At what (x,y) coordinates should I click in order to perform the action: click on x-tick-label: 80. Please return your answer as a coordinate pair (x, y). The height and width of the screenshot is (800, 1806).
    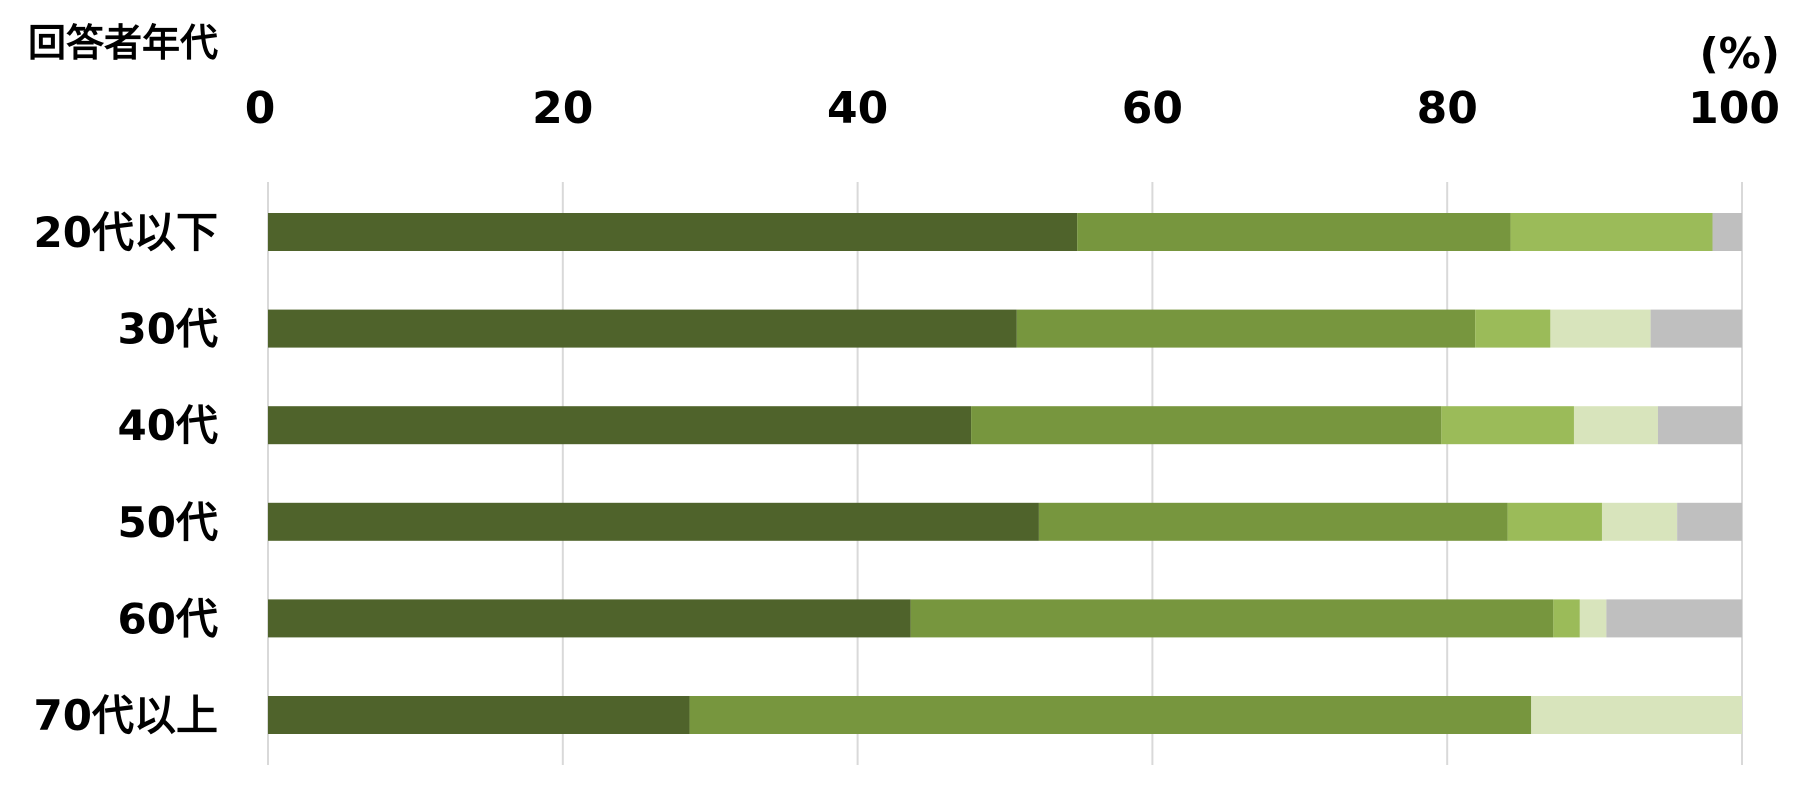
    Looking at the image, I should click on (1447, 108).